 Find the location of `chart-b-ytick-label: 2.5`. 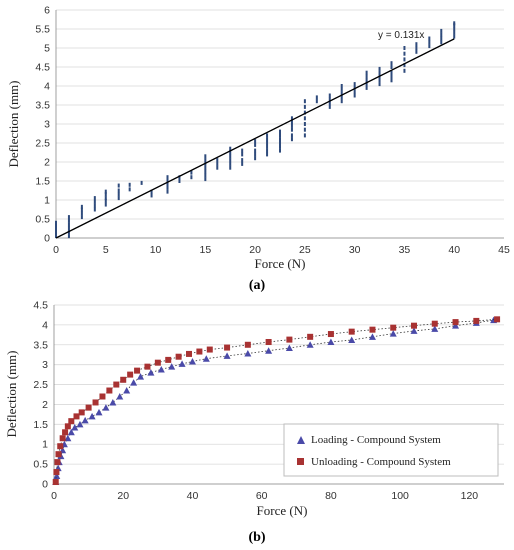

chart-b-ytick-label: 2.5 is located at coordinates (40, 385).